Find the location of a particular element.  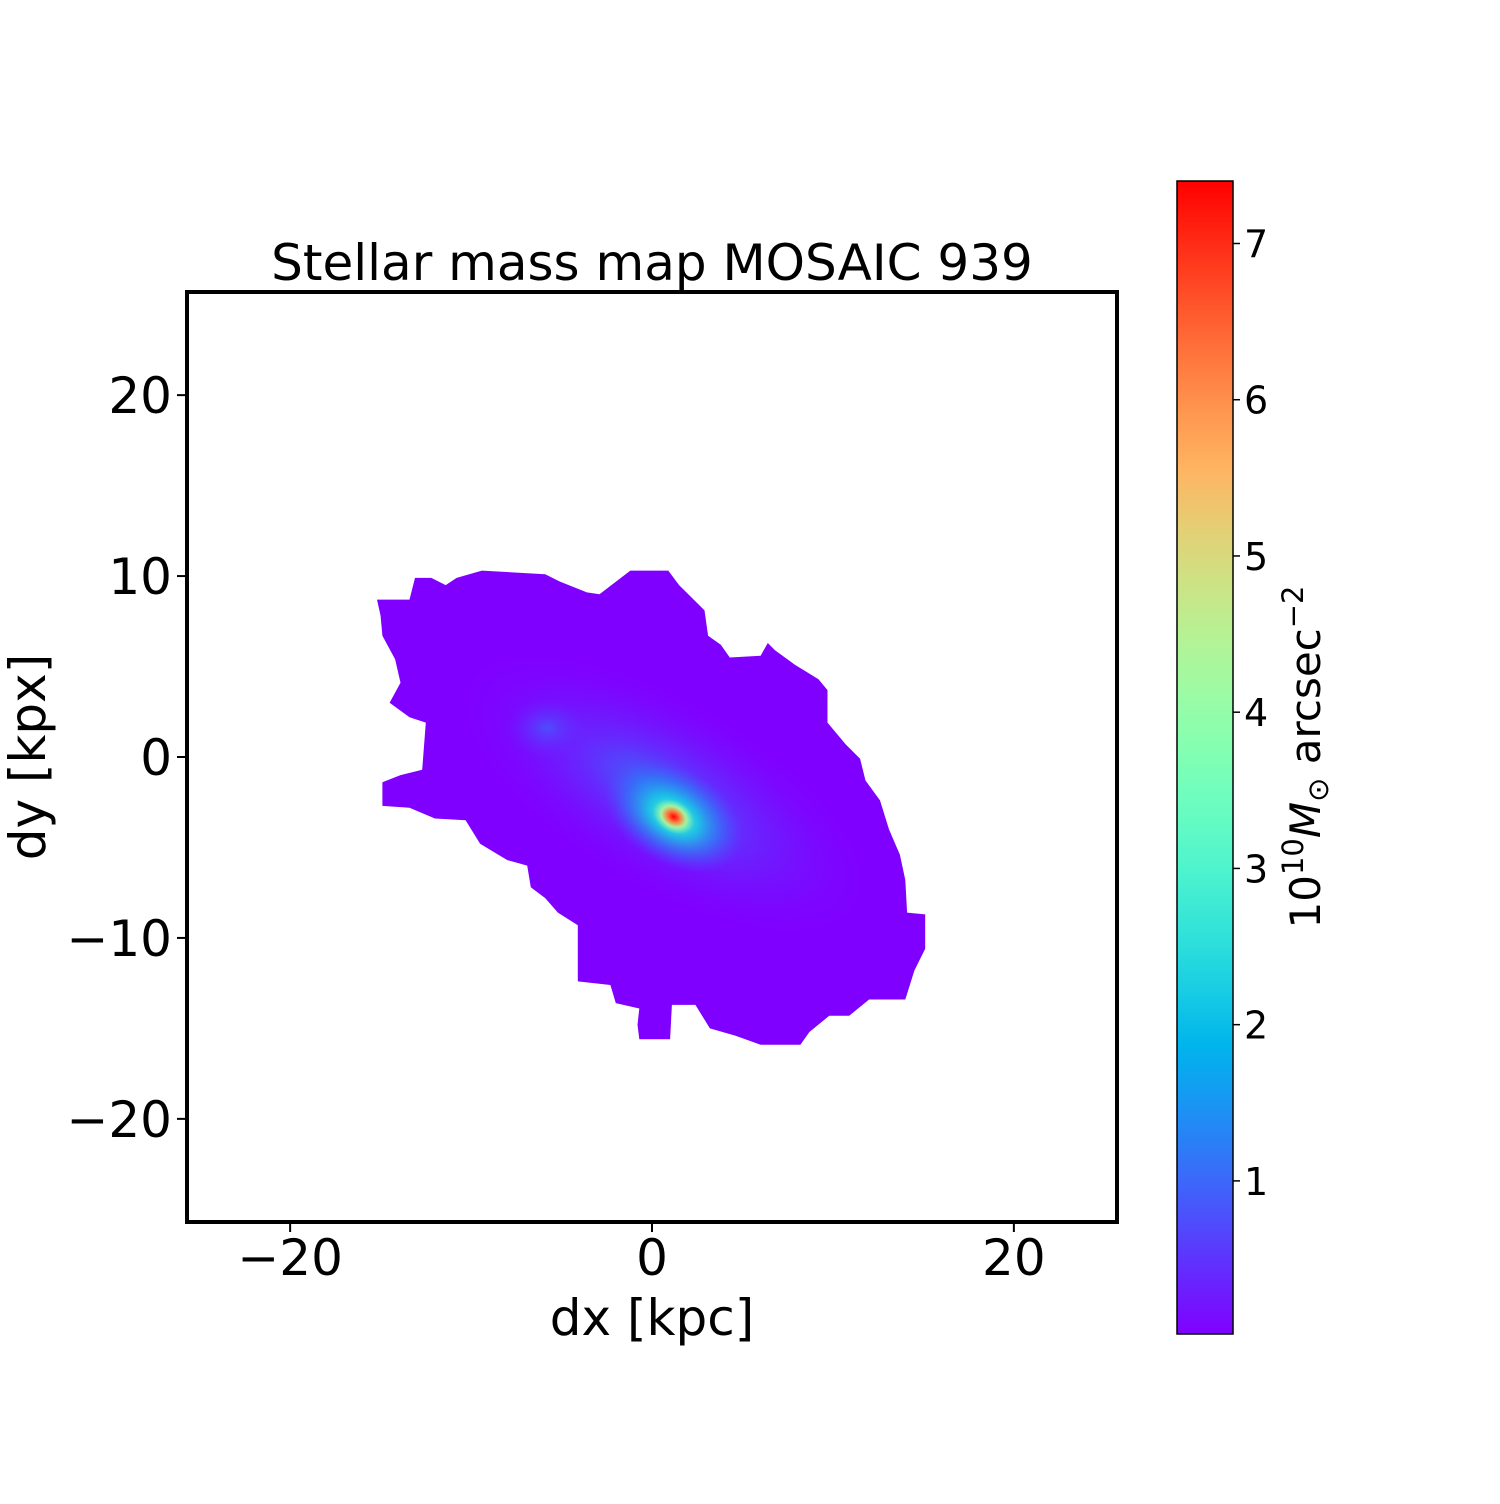

y-axis-label: dy [kpx] is located at coordinates (28, 757).